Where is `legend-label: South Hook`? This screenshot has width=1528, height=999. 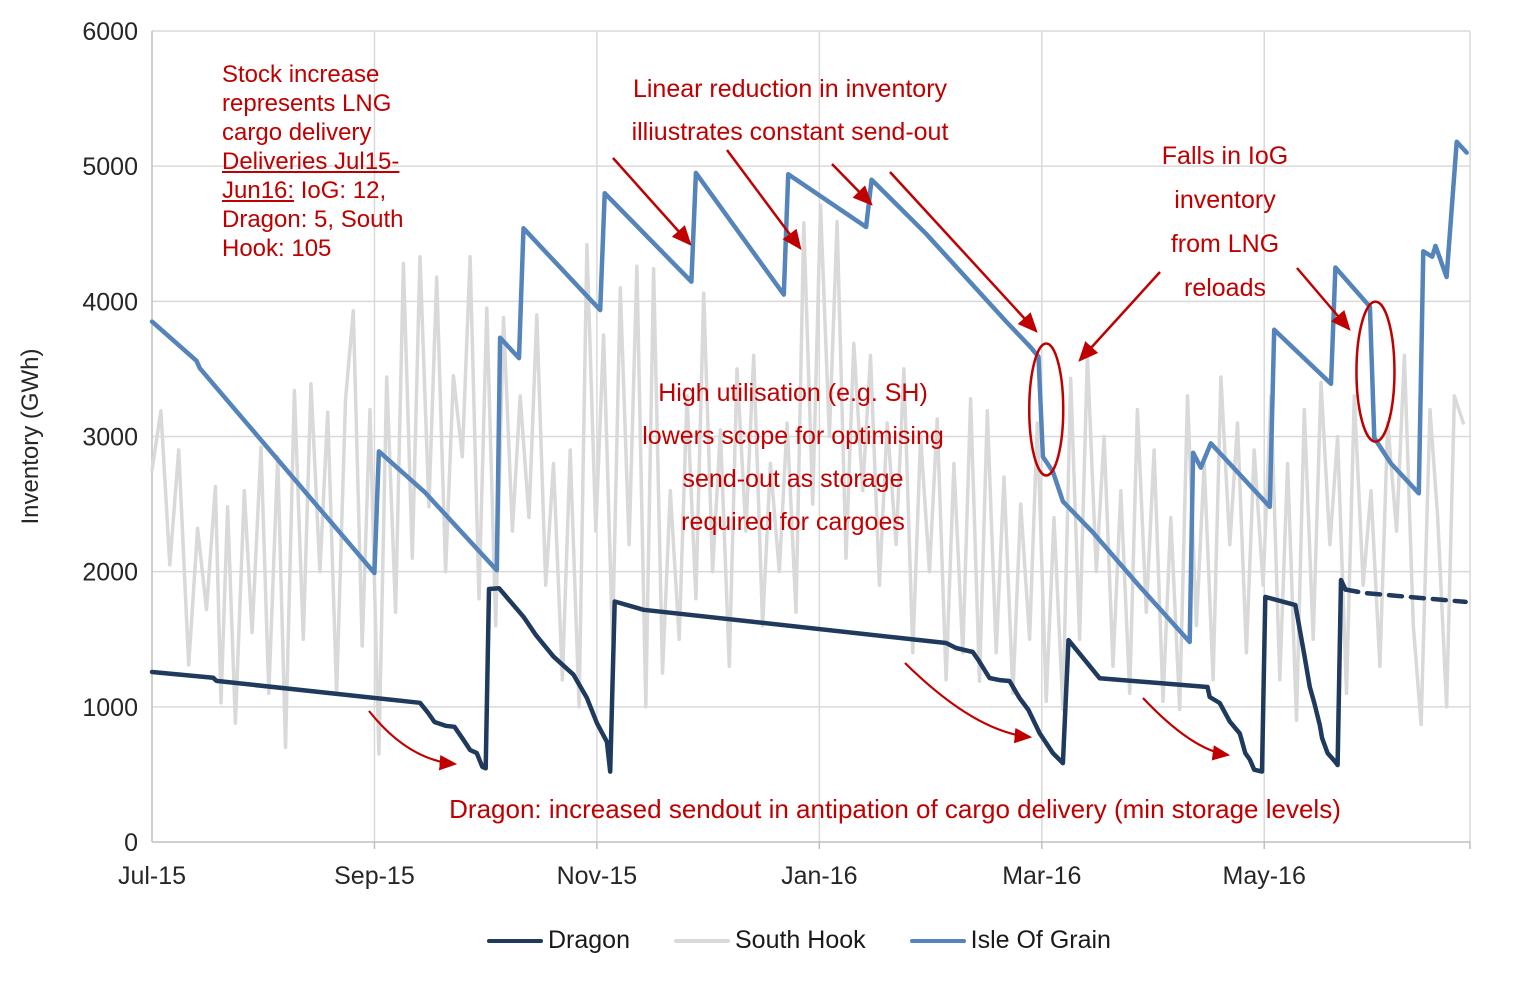 legend-label: South Hook is located at coordinates (800, 940).